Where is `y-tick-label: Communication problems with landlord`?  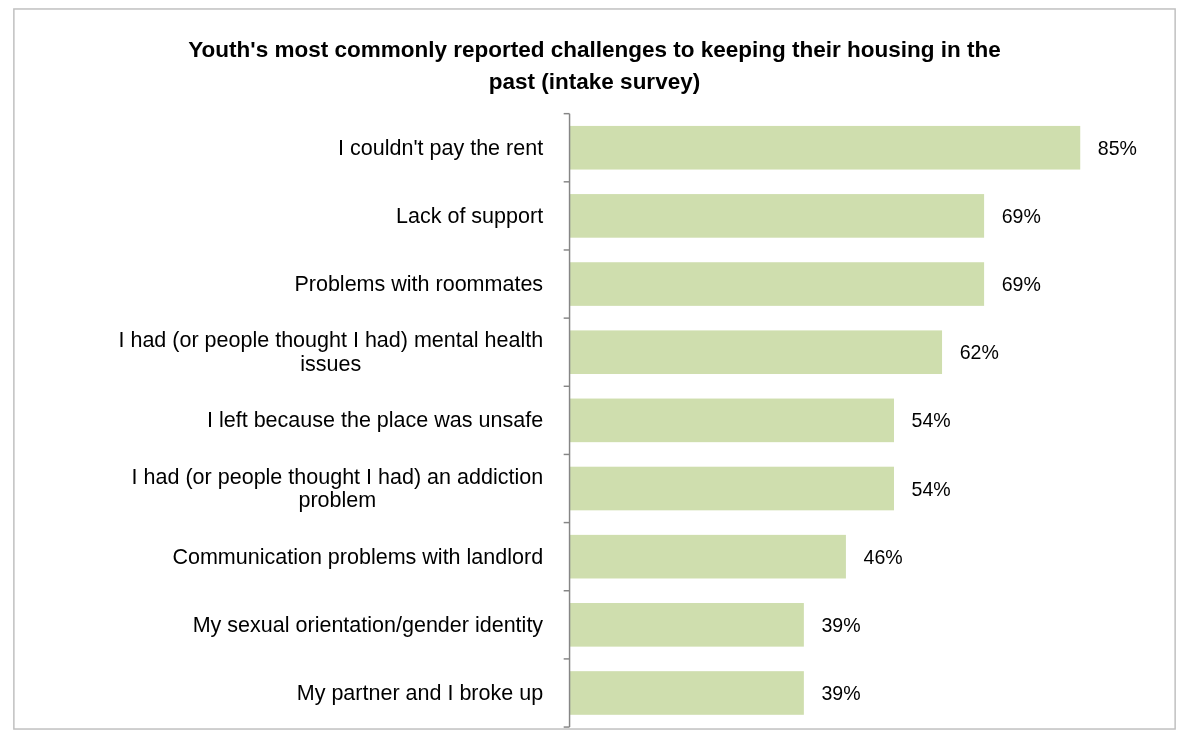
y-tick-label: Communication problems with landlord is located at coordinates (358, 556).